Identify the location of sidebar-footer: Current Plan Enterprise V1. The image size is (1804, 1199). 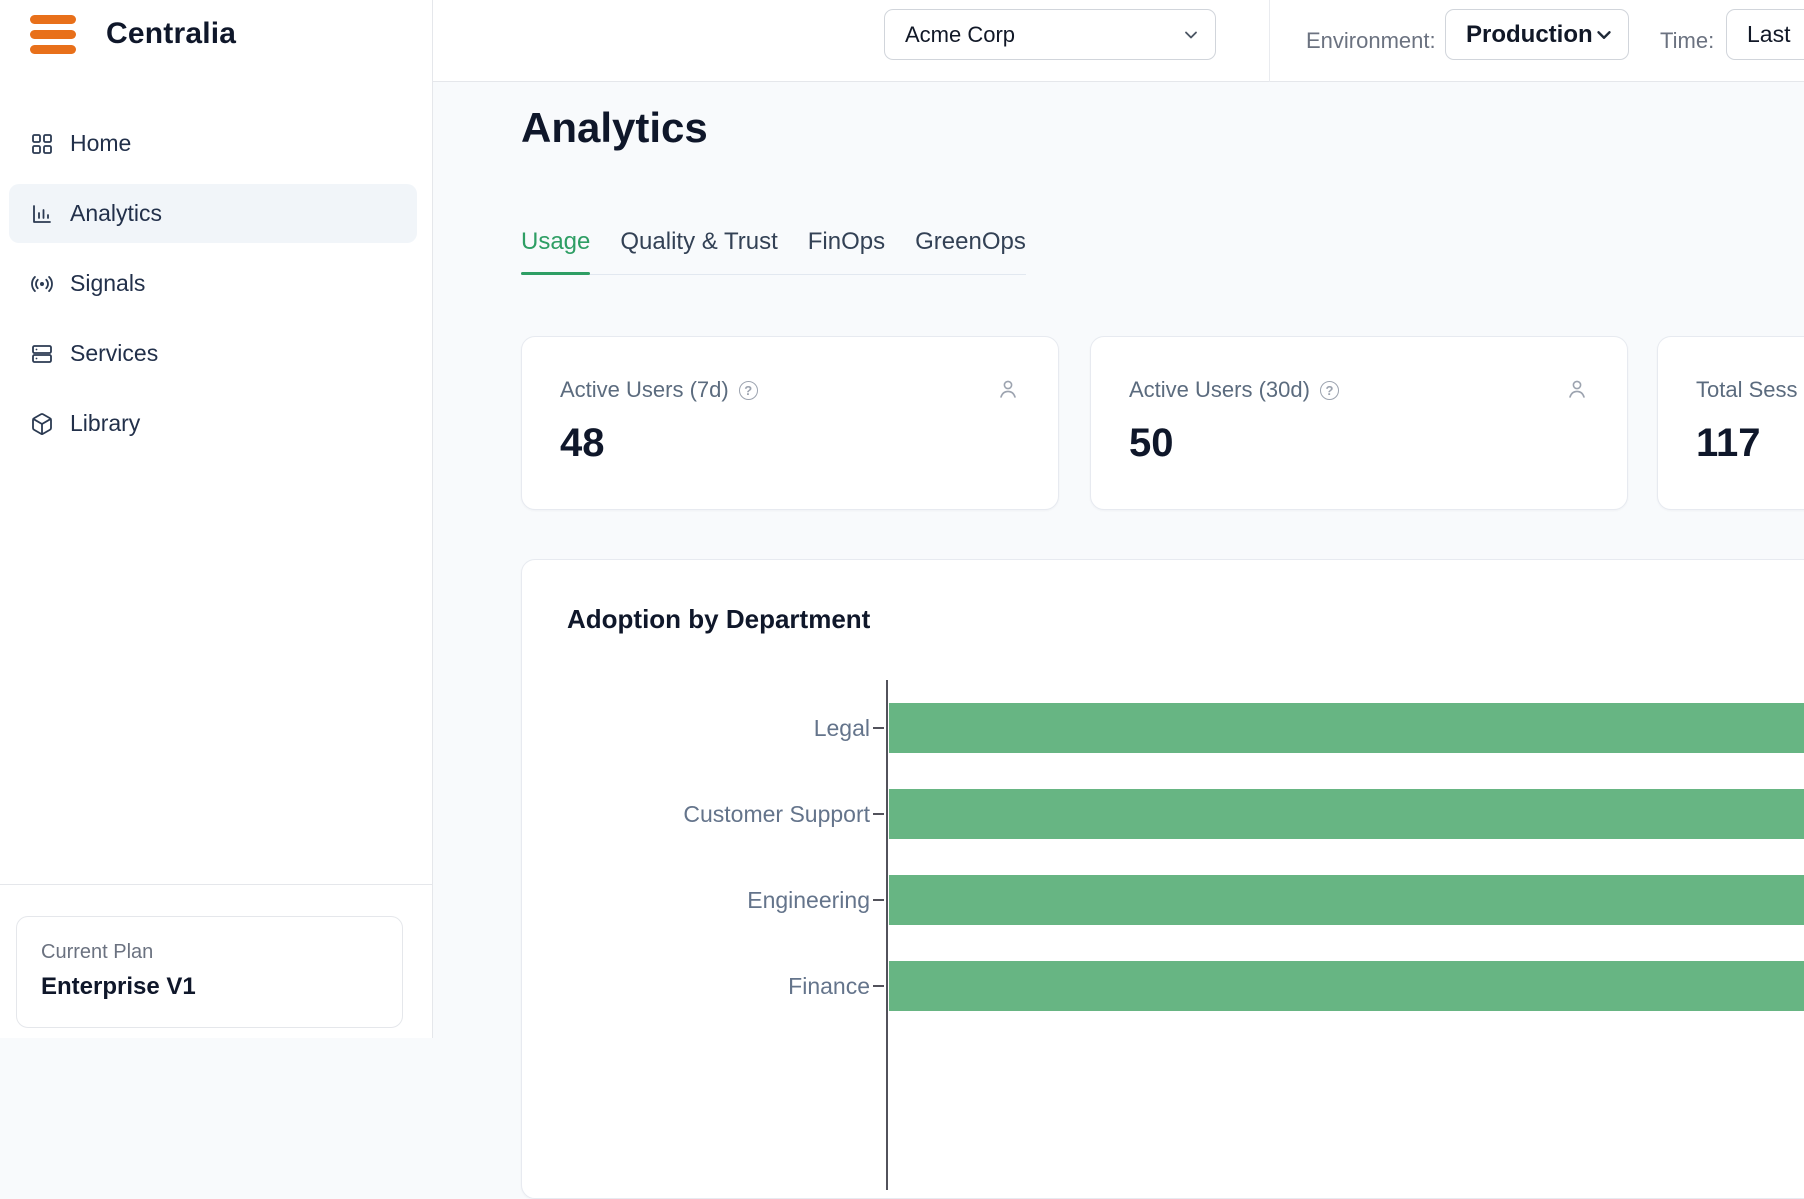
(216, 961).